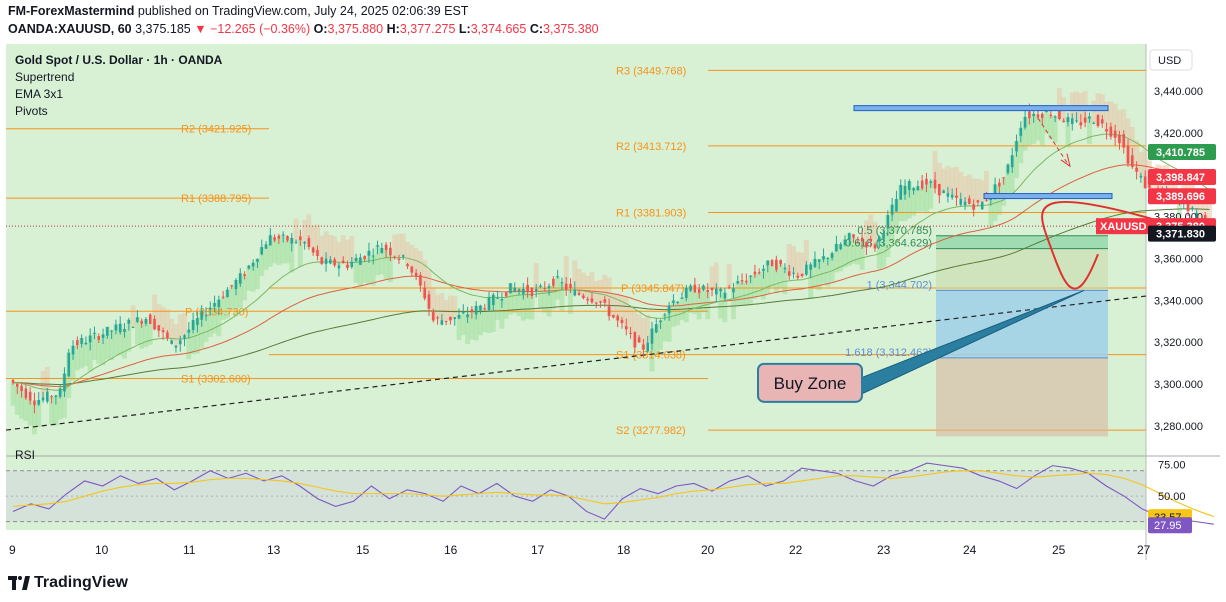  What do you see at coordinates (39, 94) in the screenshot?
I see `legend-ema: EMA 3x1` at bounding box center [39, 94].